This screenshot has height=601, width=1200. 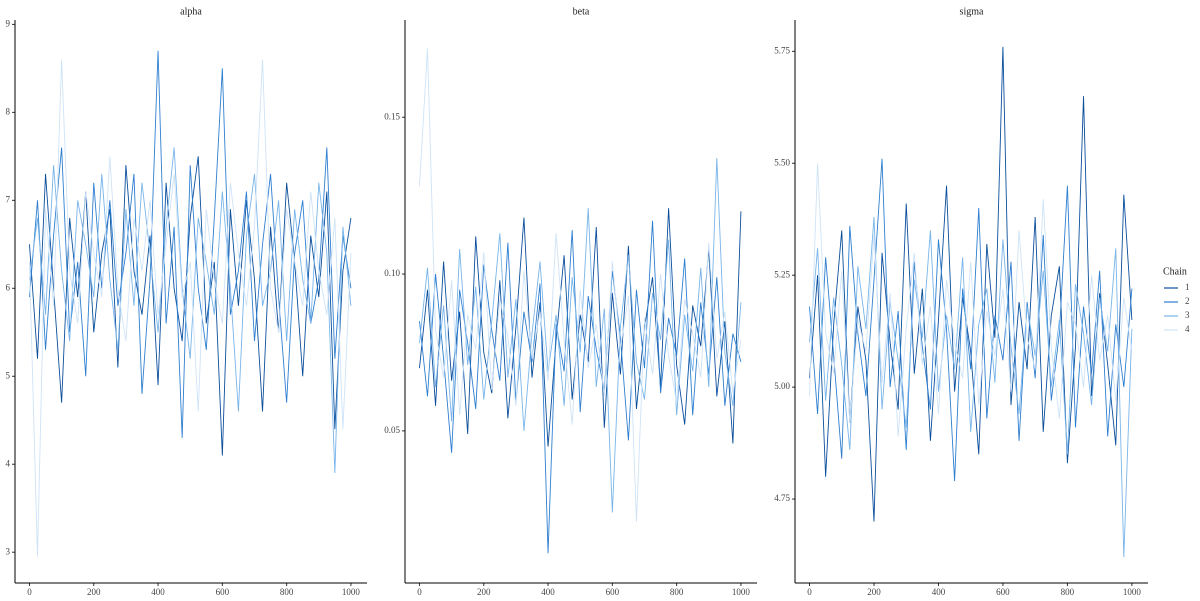 What do you see at coordinates (8, 23) in the screenshot?
I see `y-tick-label: 9` at bounding box center [8, 23].